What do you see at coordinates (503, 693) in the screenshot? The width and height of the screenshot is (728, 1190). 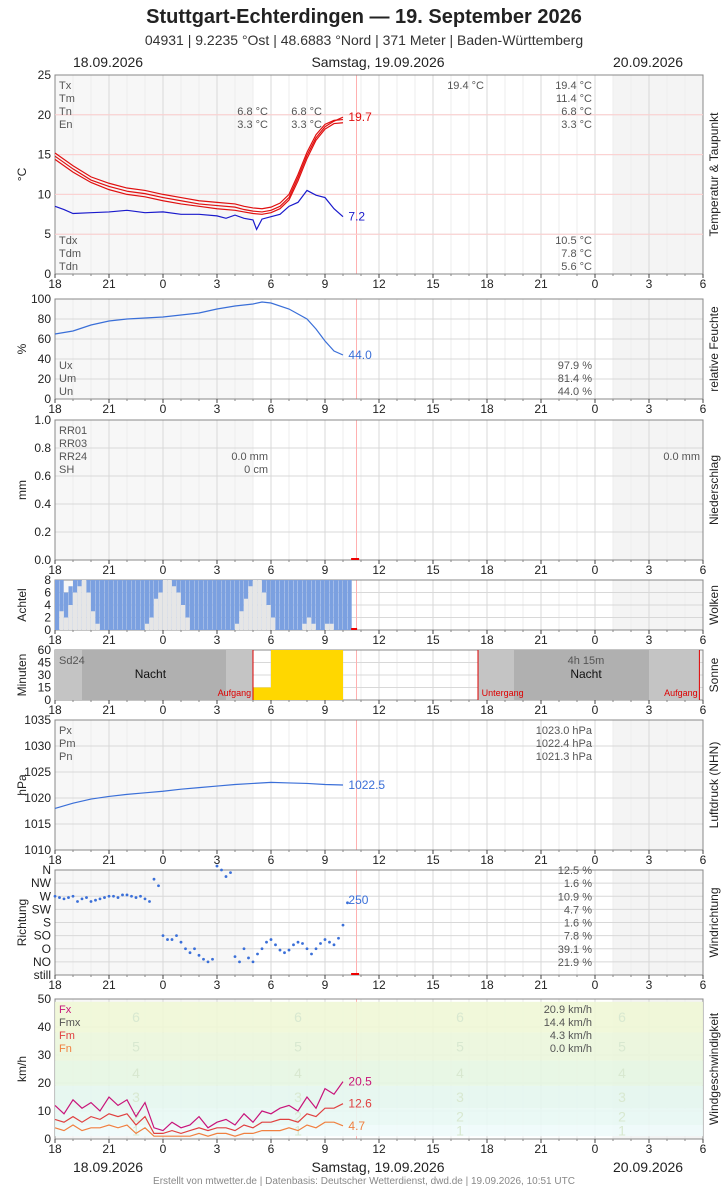 I see `sunset-label: Untergang` at bounding box center [503, 693].